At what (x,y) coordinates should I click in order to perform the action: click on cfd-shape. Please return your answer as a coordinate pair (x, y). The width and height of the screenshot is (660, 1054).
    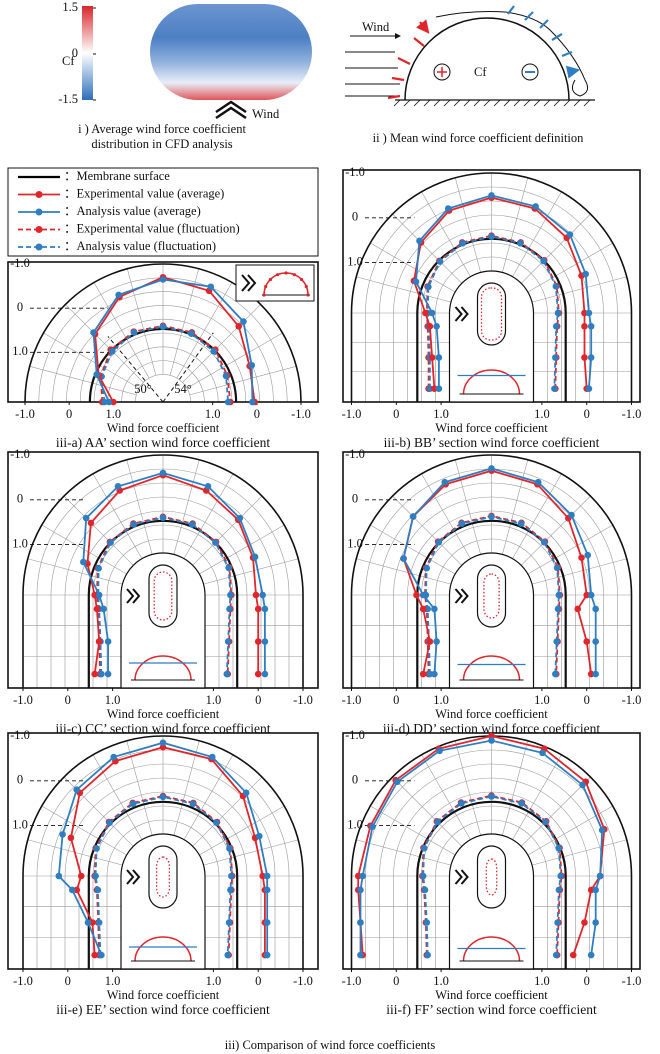
    Looking at the image, I should click on (231, 52).